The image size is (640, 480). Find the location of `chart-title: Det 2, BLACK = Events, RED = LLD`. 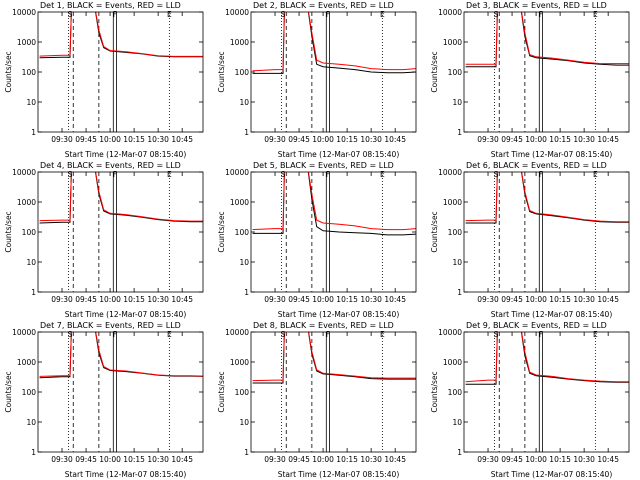

chart-title: Det 2, BLACK = Events, RED = LLD is located at coordinates (323, 5).